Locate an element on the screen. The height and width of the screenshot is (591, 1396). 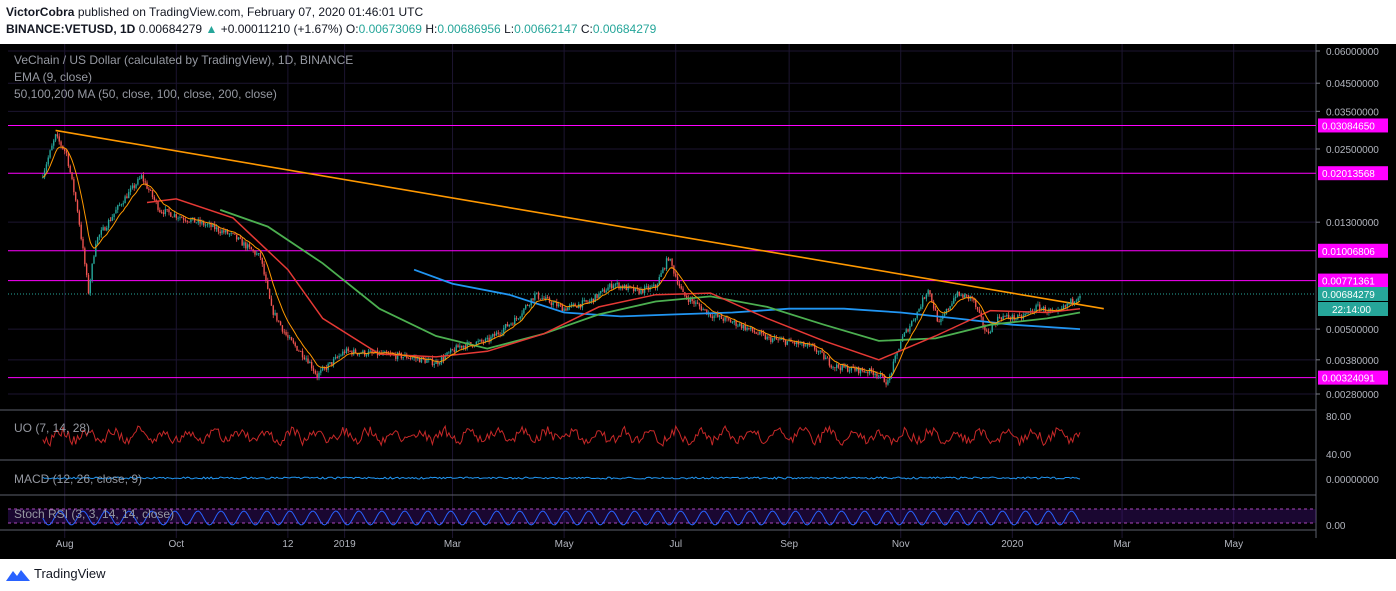
tradingview-logo-icon is located at coordinates (18, 575).